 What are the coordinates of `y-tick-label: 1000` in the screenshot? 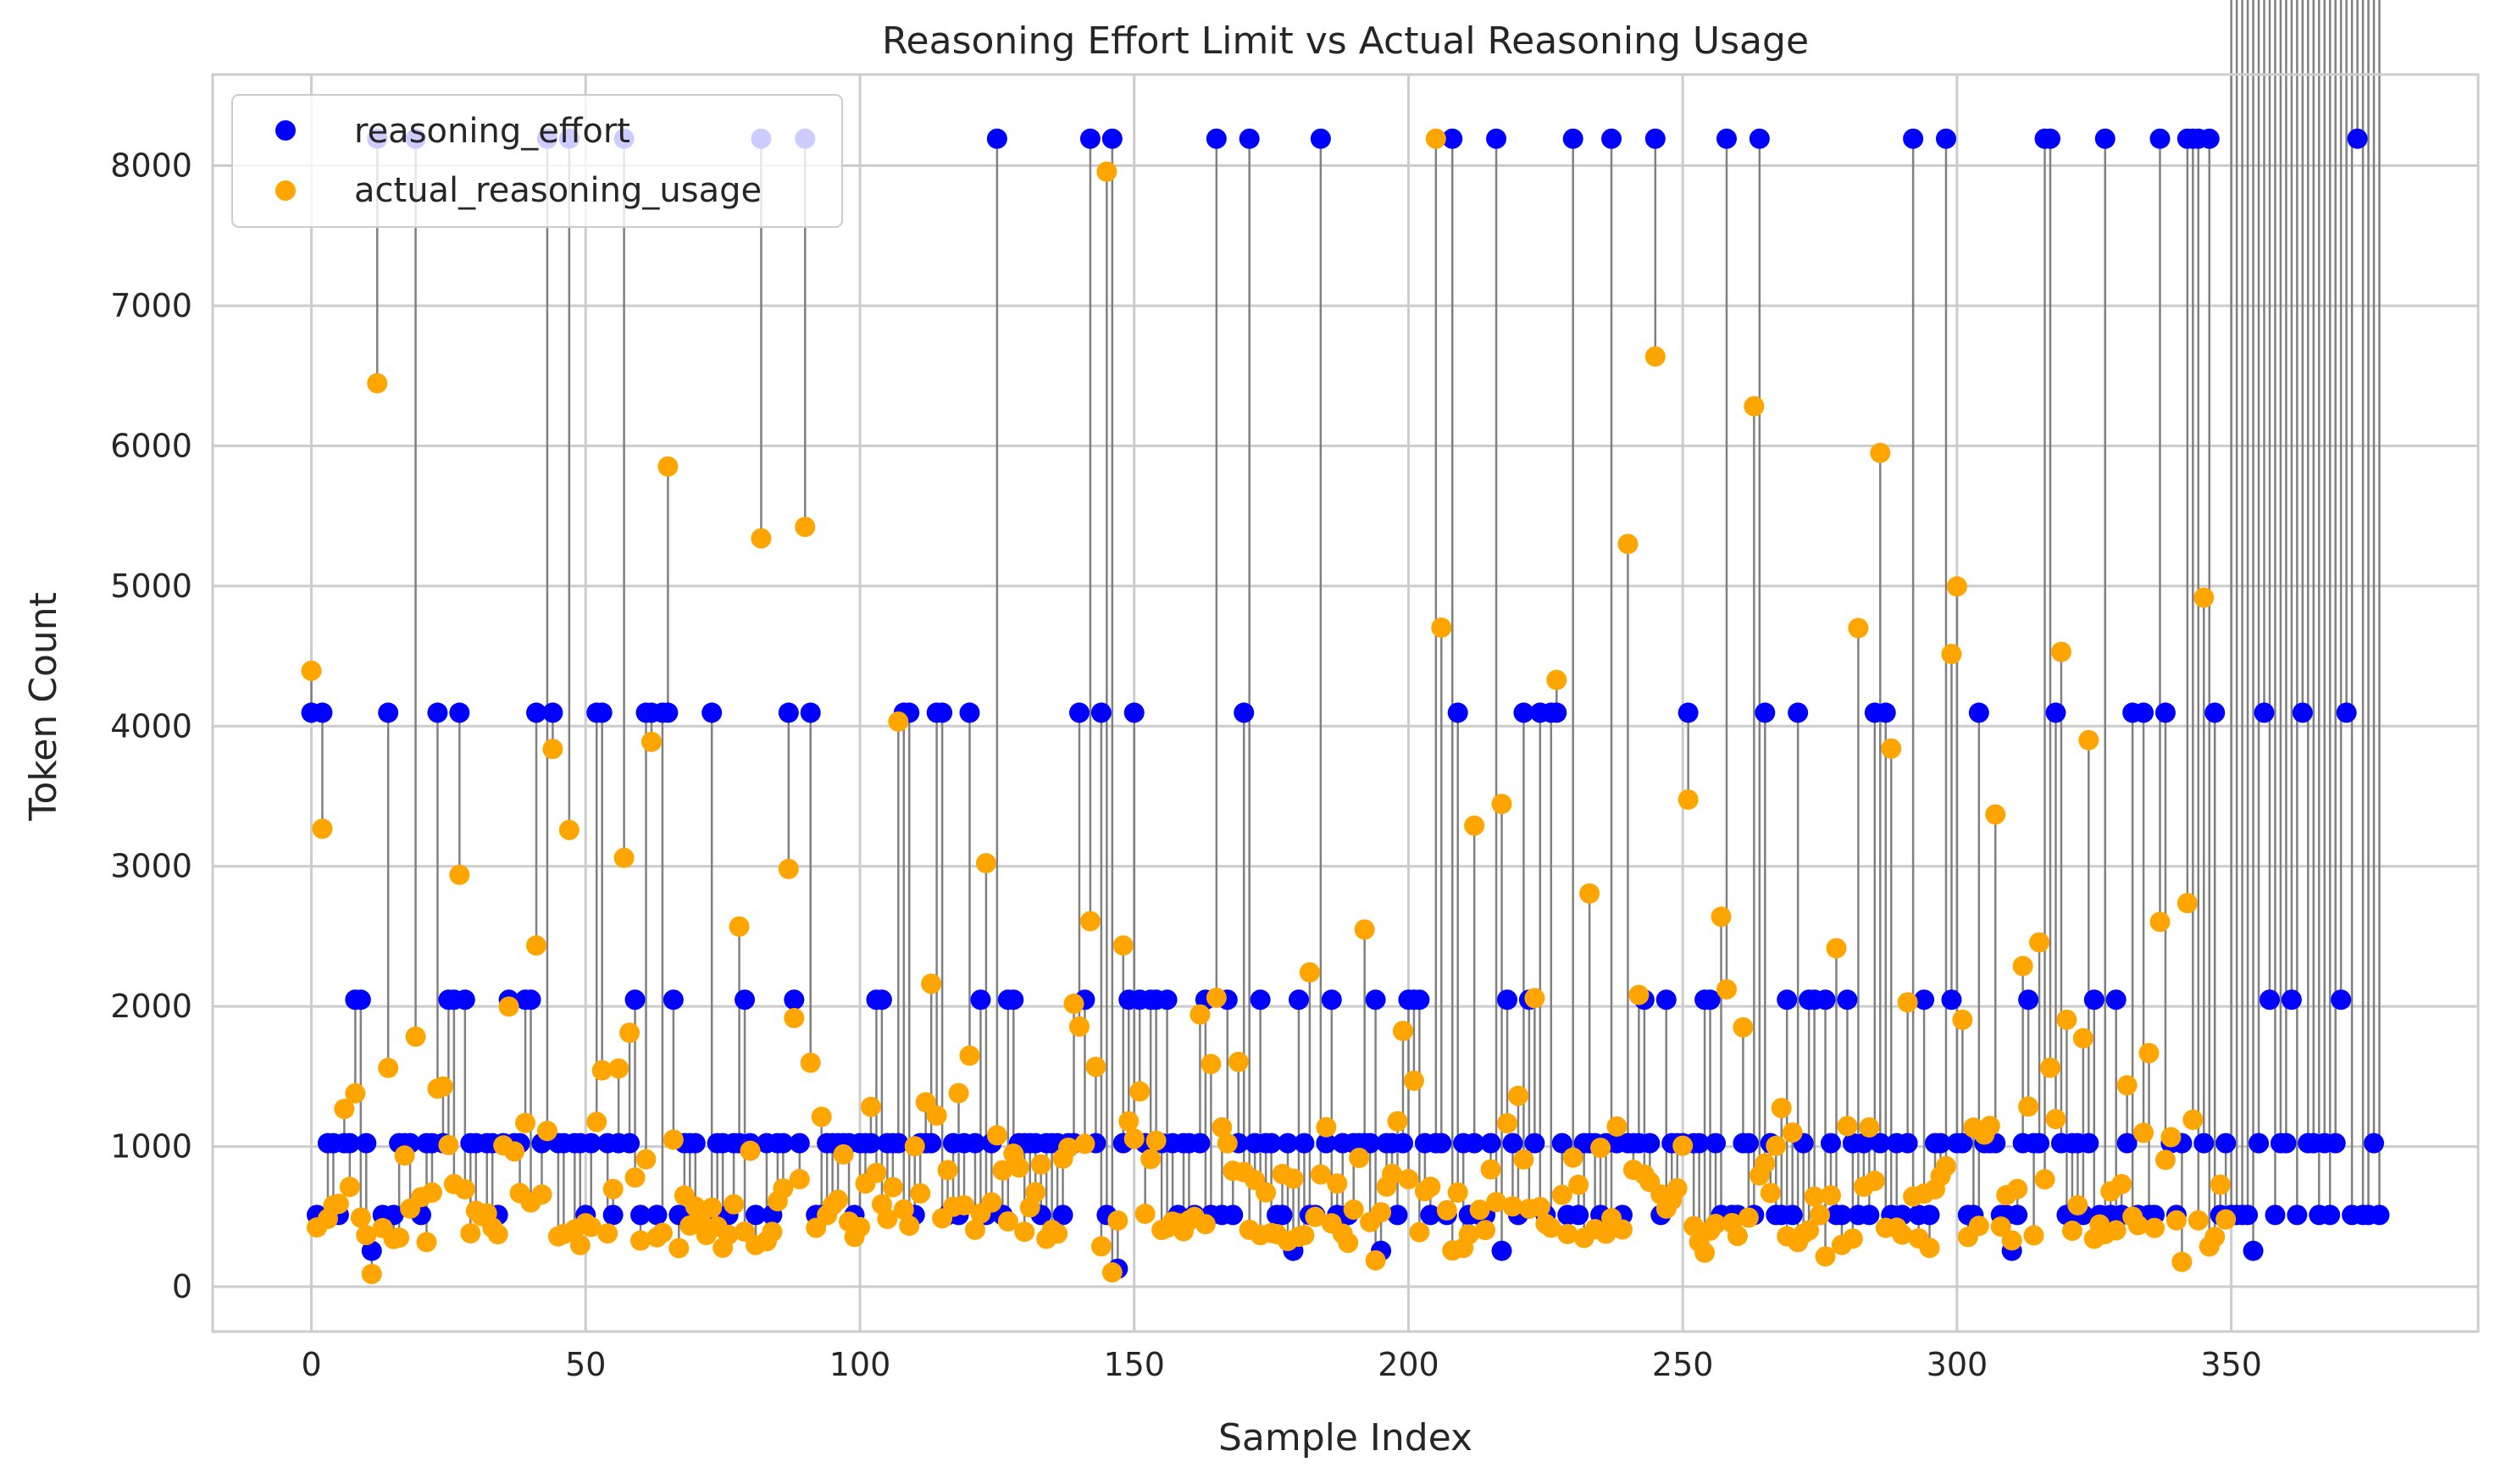 It's located at (151, 1147).